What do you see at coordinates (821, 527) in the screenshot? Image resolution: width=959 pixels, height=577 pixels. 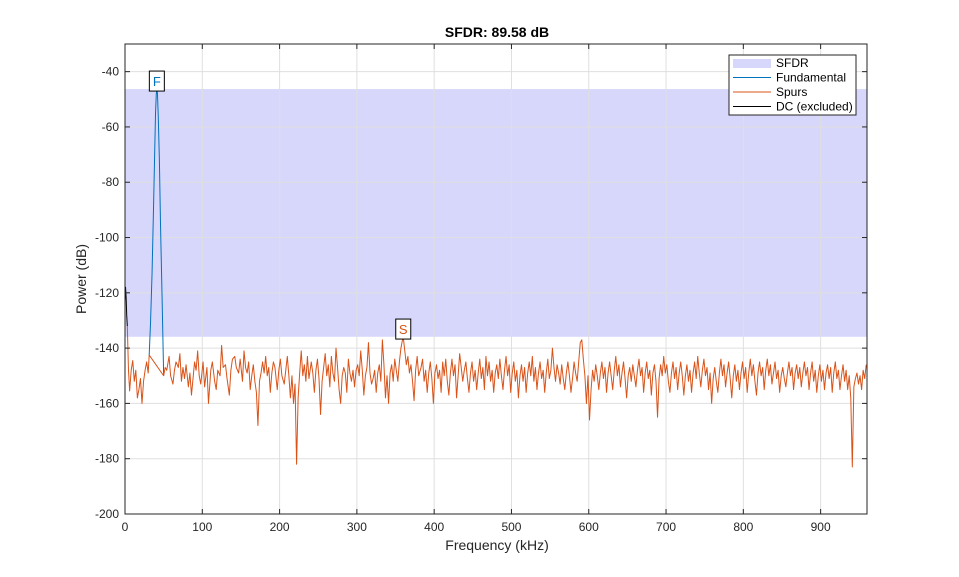 I see `x-tick-label: 900` at bounding box center [821, 527].